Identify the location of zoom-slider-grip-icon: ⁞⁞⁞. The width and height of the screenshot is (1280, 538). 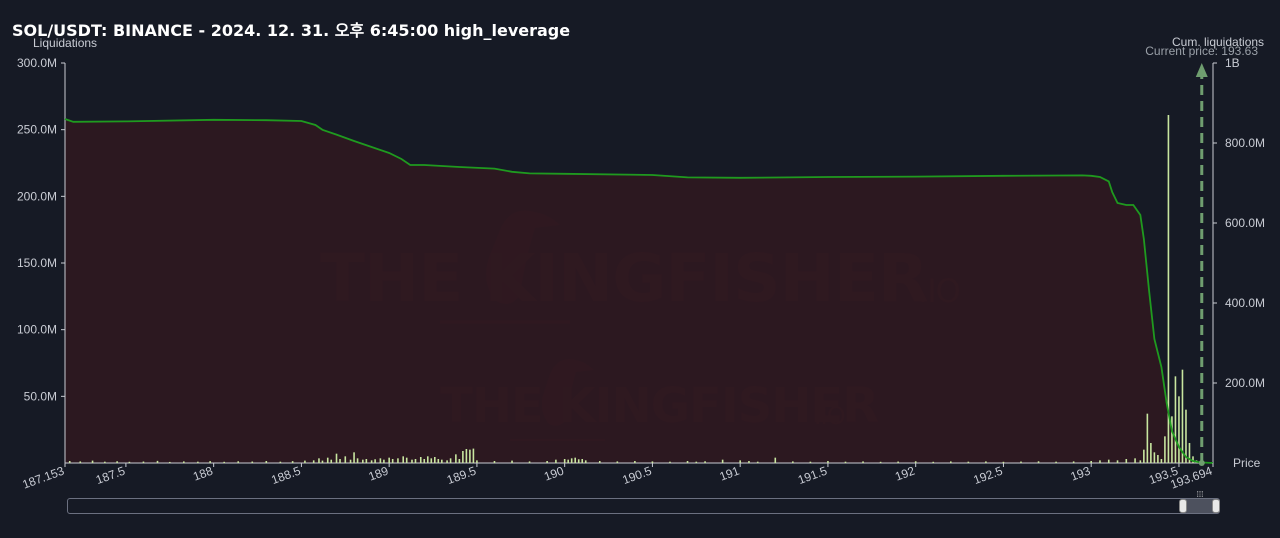
(1200, 494).